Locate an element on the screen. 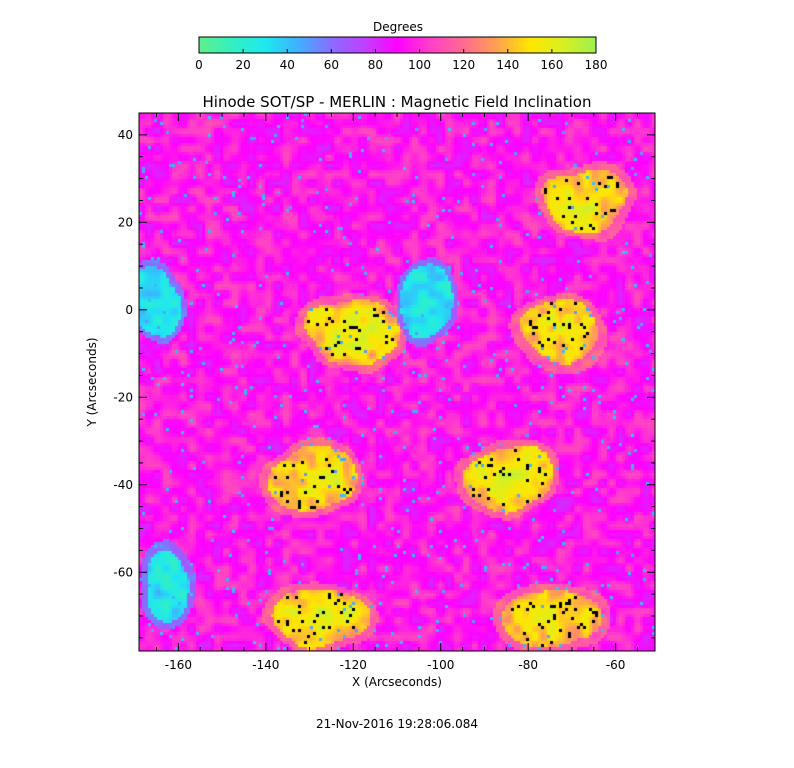 This screenshot has width=794, height=768. y-tick-label: -40 is located at coordinates (123, 485).